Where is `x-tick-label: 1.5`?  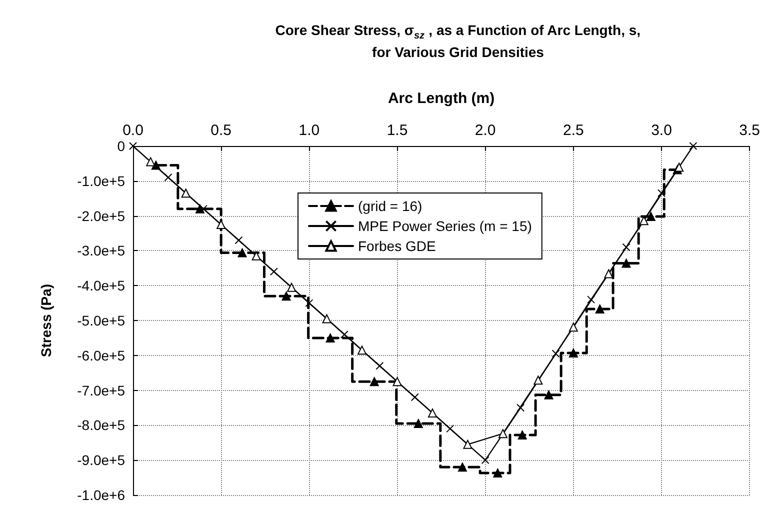 x-tick-label: 1.5 is located at coordinates (397, 130).